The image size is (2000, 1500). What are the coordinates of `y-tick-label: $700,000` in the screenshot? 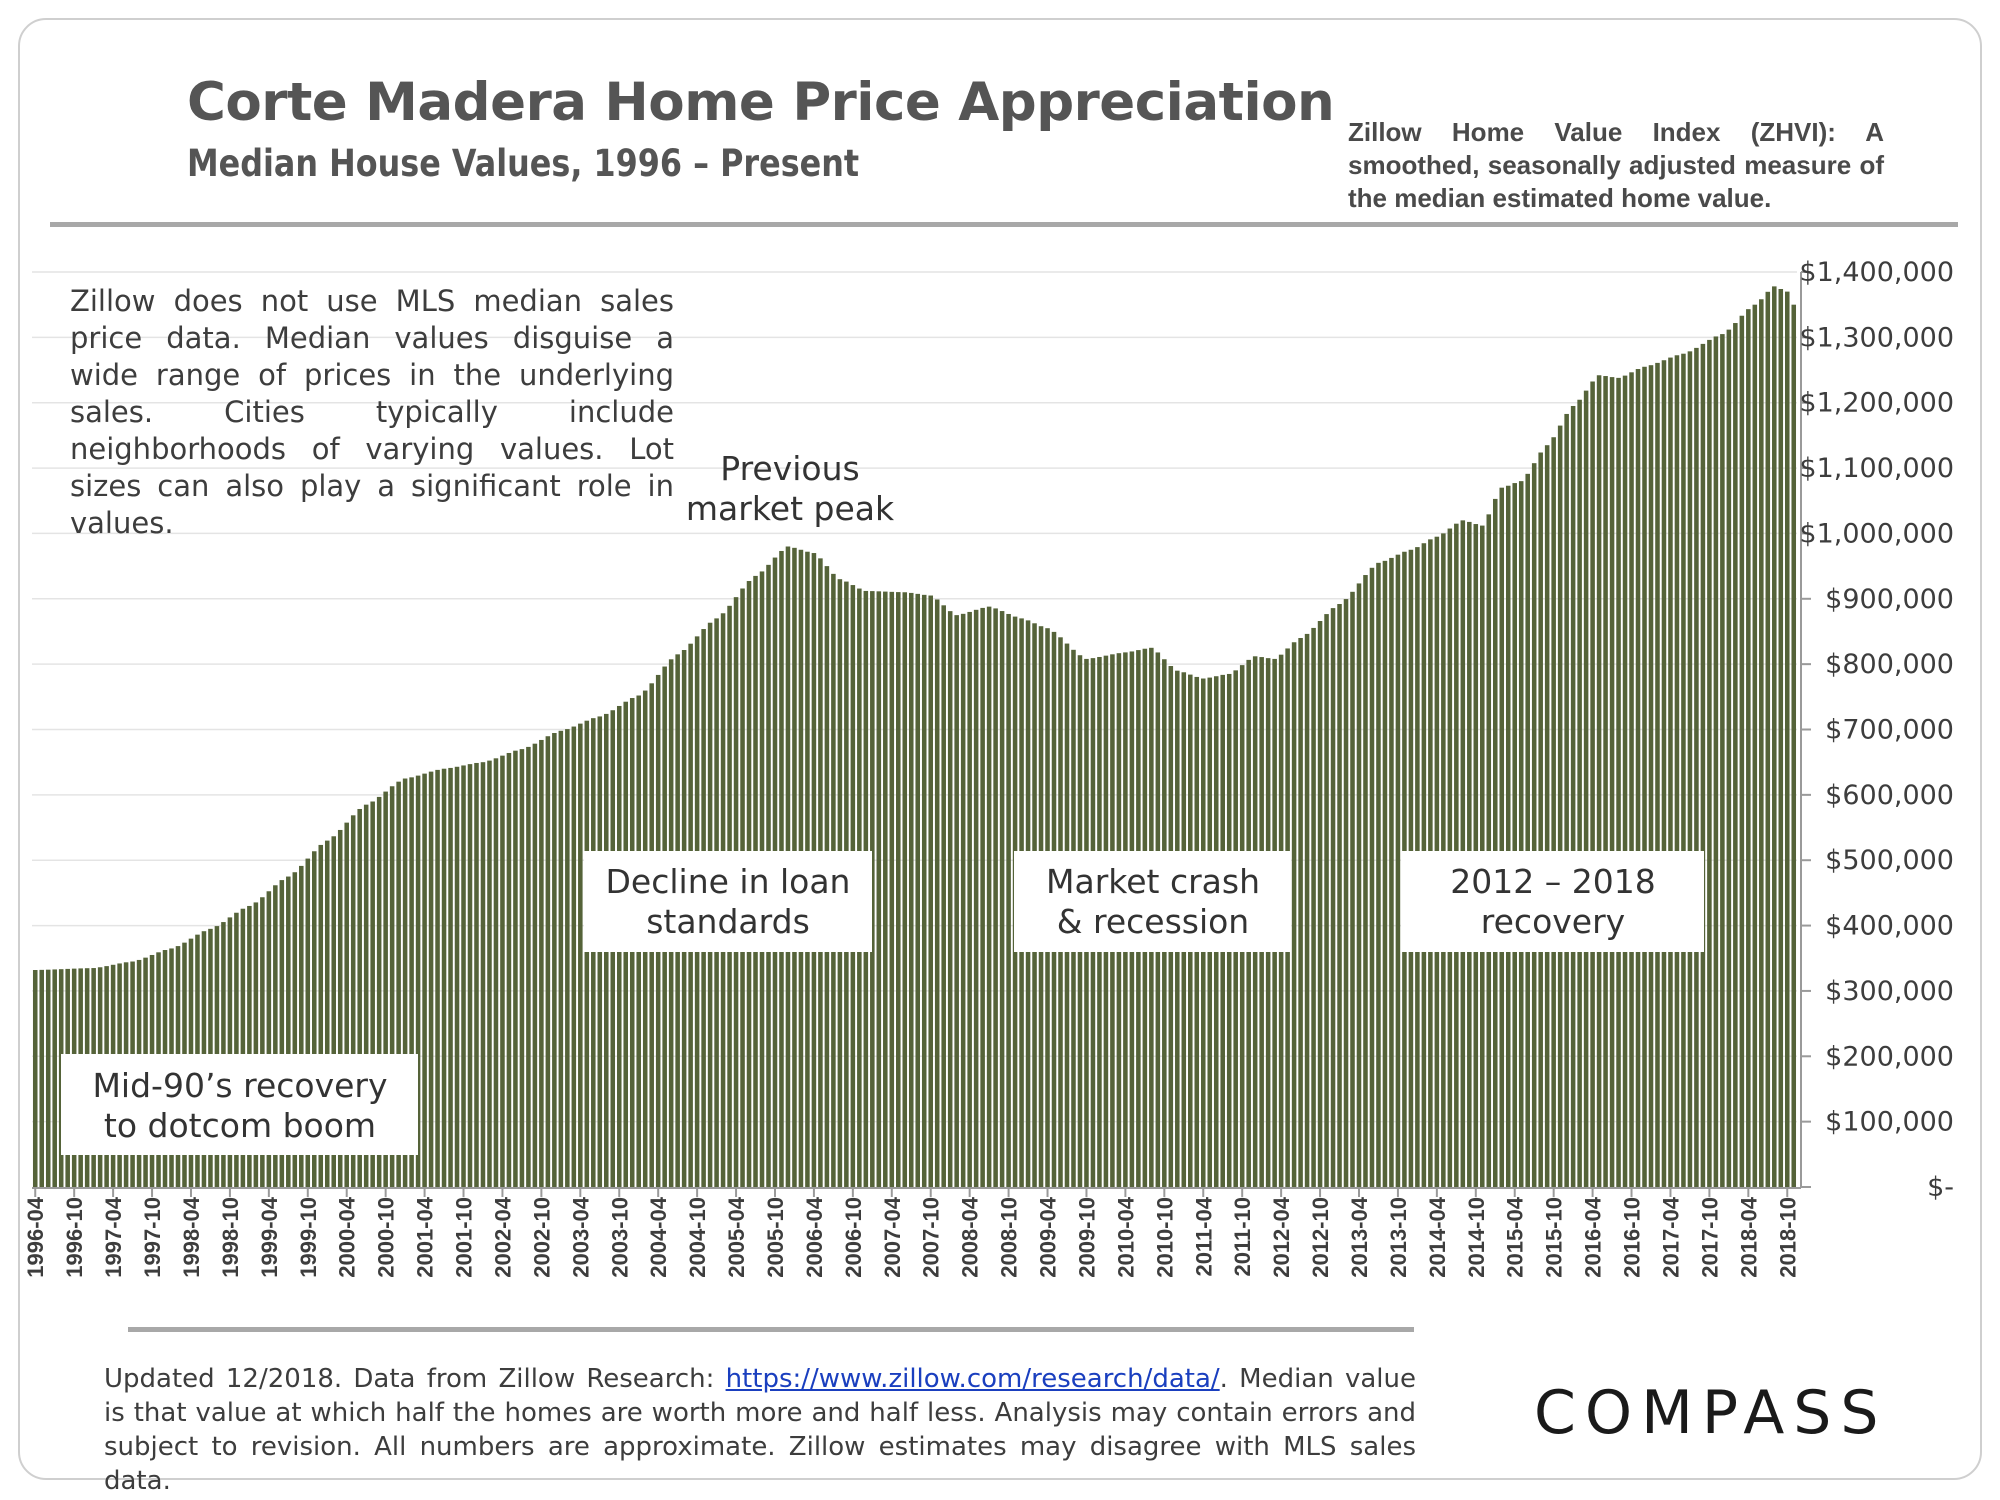 It's located at (1889, 730).